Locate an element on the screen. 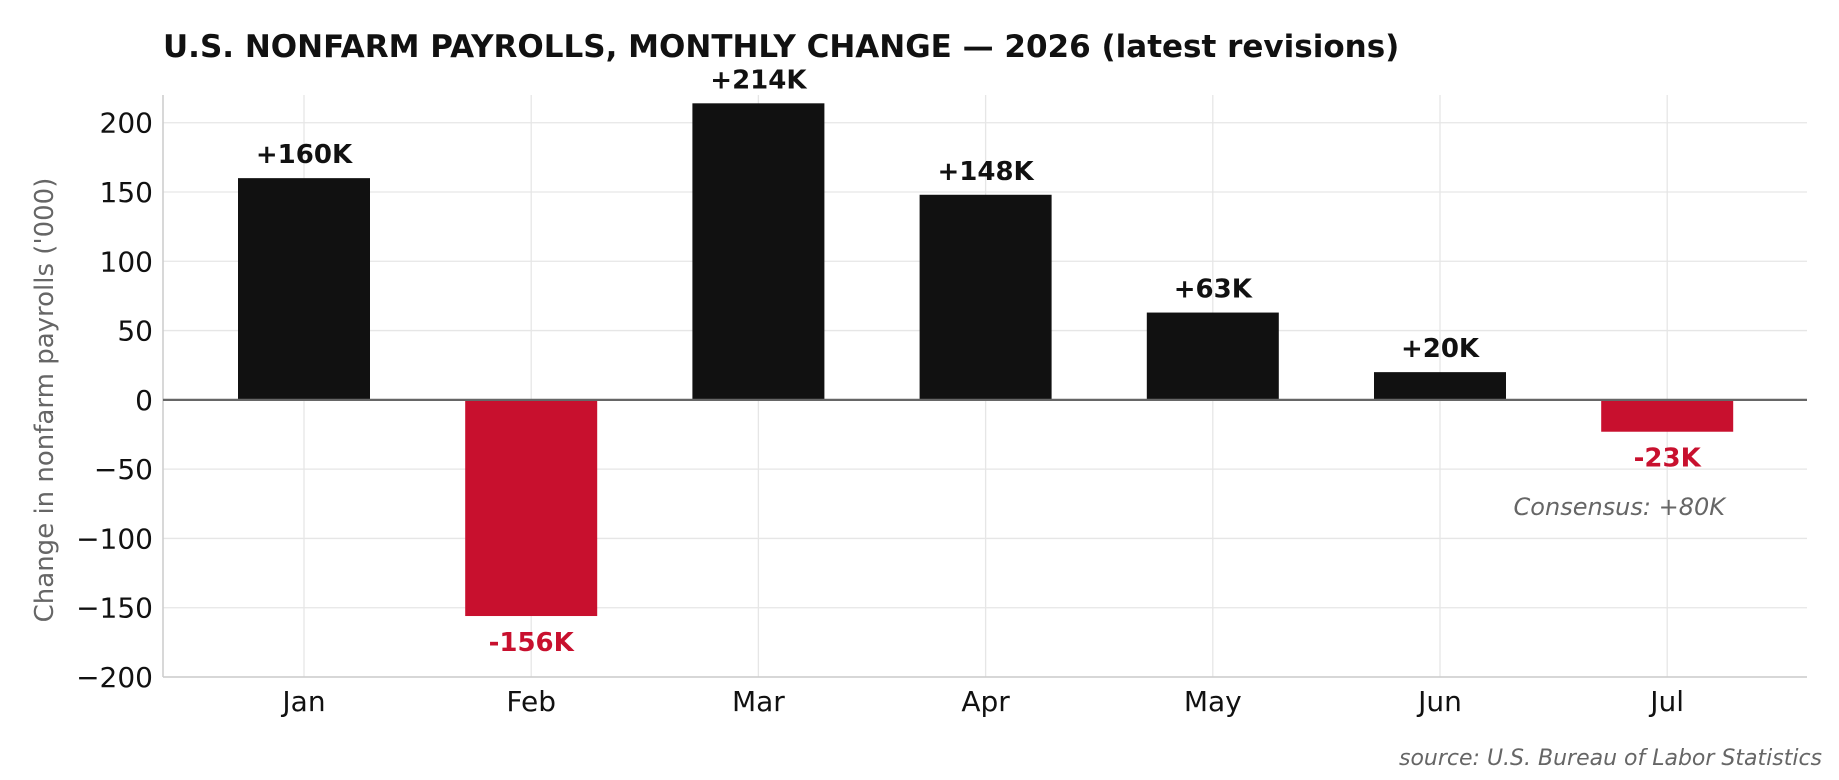 Image resolution: width=1839 pixels, height=780 pixels. y-tick-label: 200 is located at coordinates (126, 123).